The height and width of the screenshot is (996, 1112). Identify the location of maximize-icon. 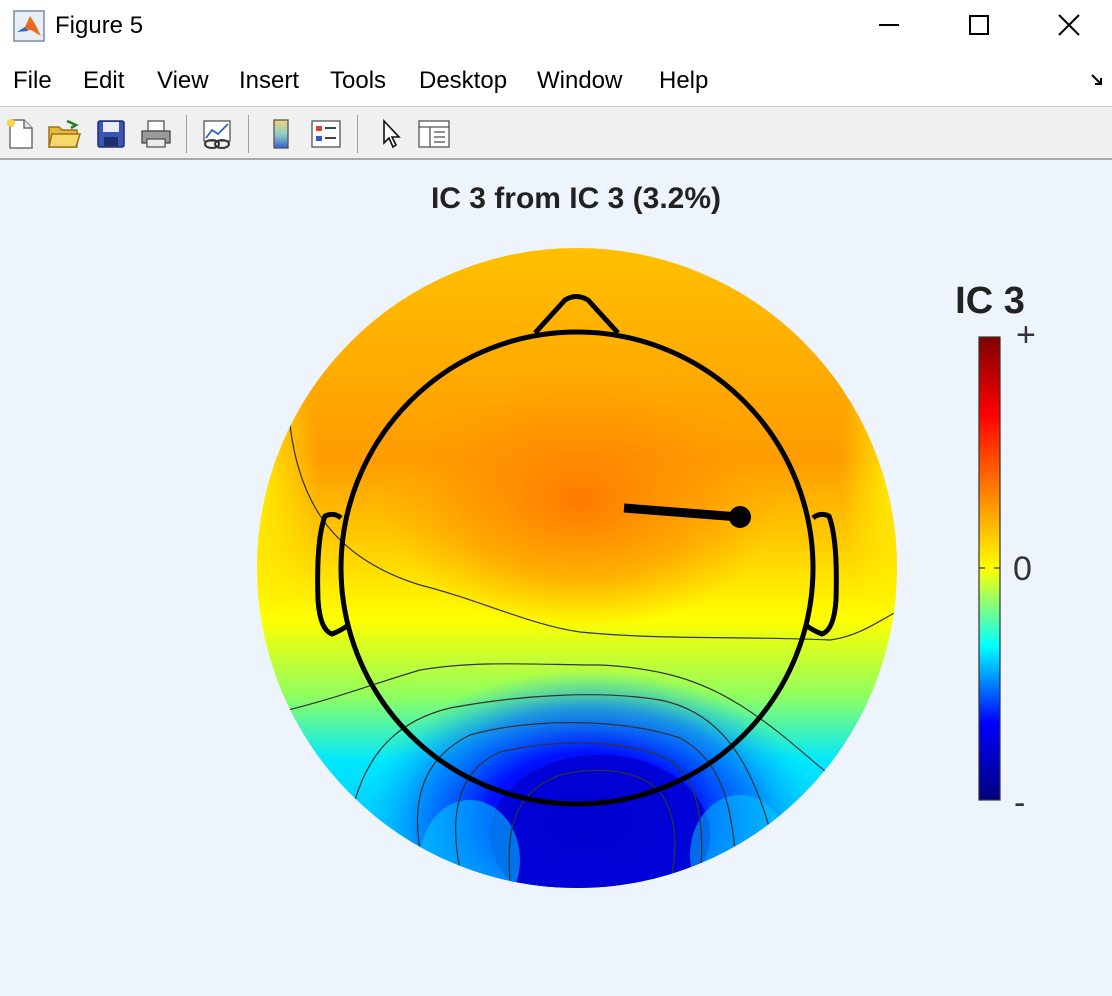
(979, 25).